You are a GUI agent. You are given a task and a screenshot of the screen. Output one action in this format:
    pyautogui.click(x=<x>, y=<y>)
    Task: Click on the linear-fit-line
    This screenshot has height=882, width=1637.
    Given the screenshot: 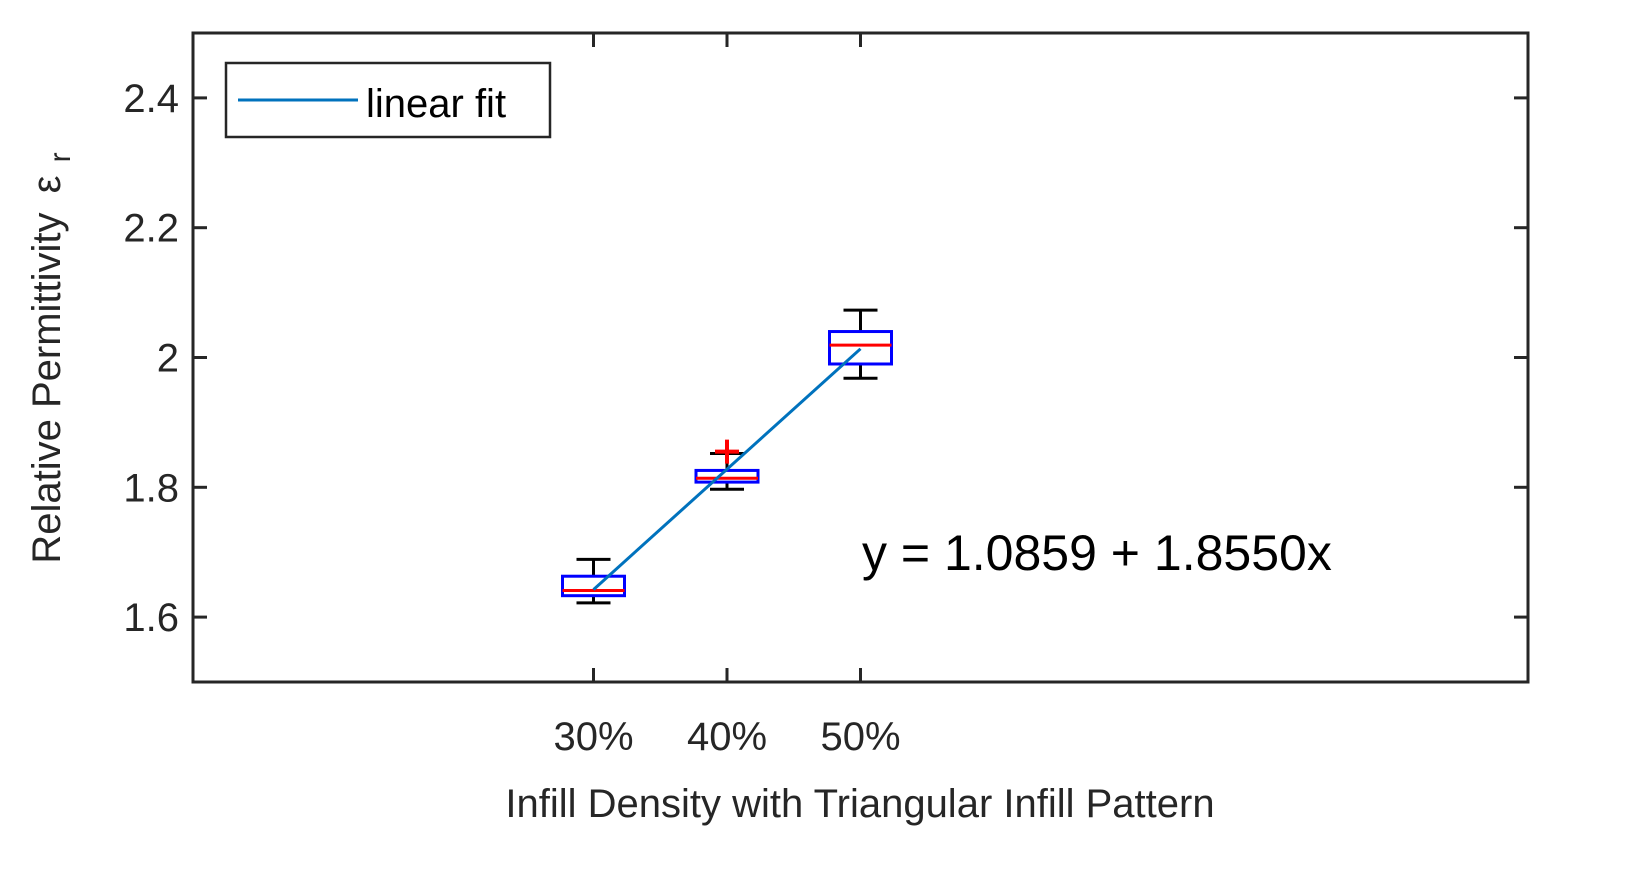 What is the action you would take?
    pyautogui.click(x=727, y=469)
    